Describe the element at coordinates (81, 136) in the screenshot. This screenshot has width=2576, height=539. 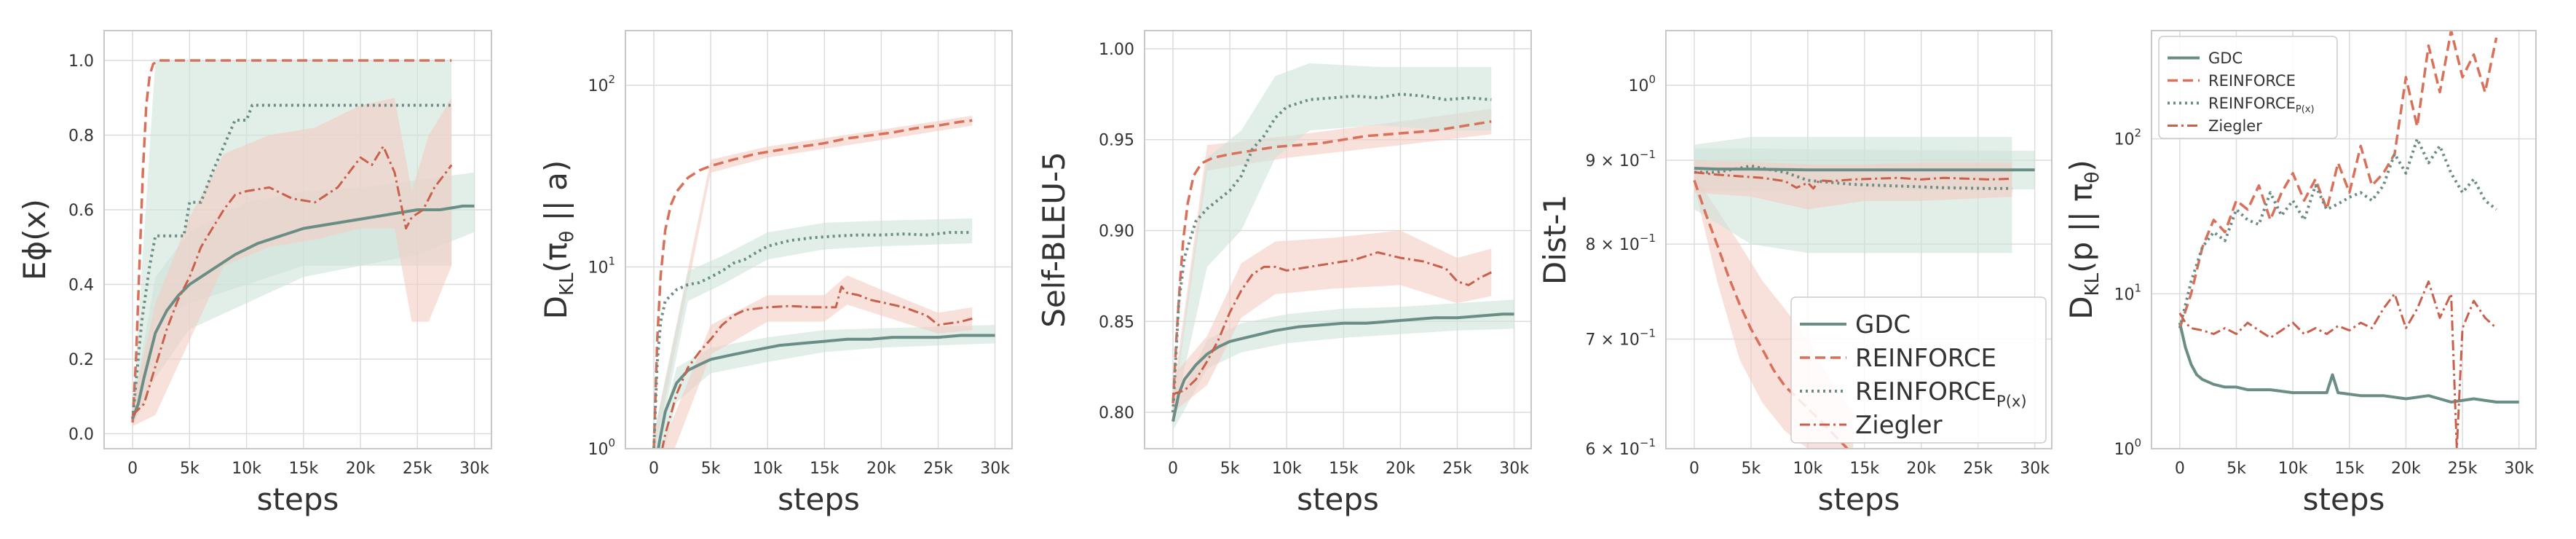
I see `y-tick-label: 0.8` at that location.